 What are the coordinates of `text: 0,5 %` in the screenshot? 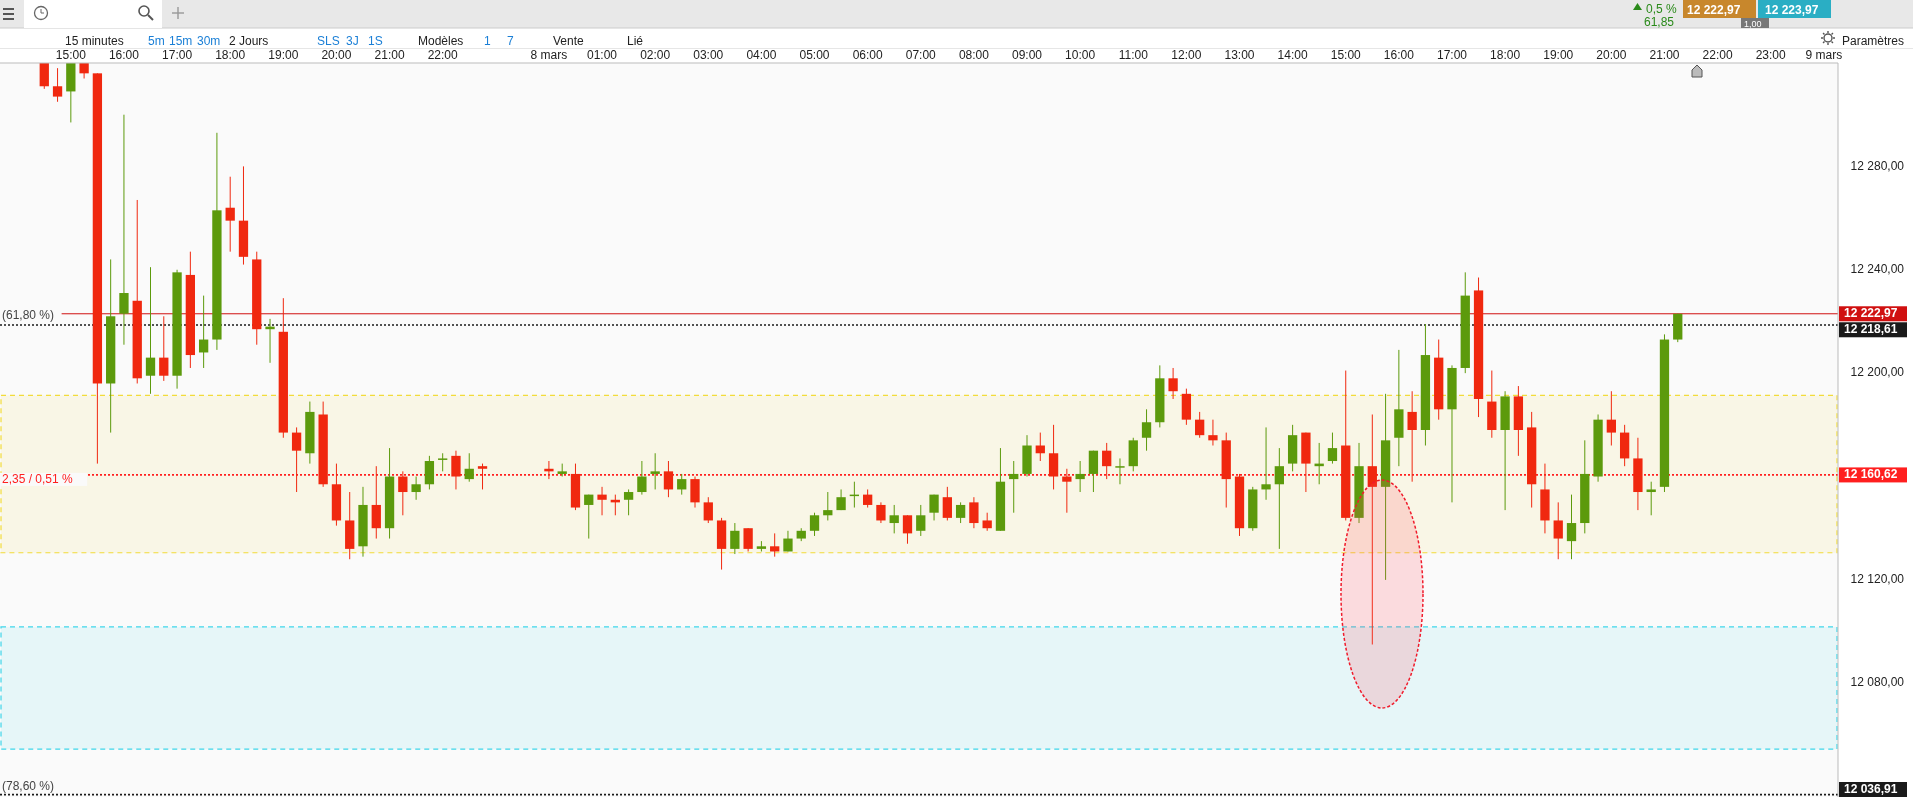 It's located at (1662, 9).